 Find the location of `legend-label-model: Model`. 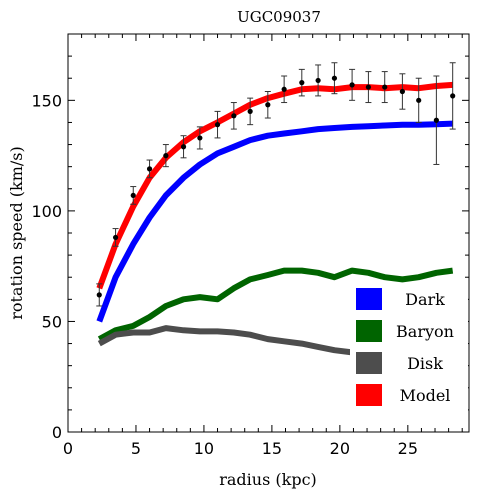

legend-label-model: Model is located at coordinates (425, 395).